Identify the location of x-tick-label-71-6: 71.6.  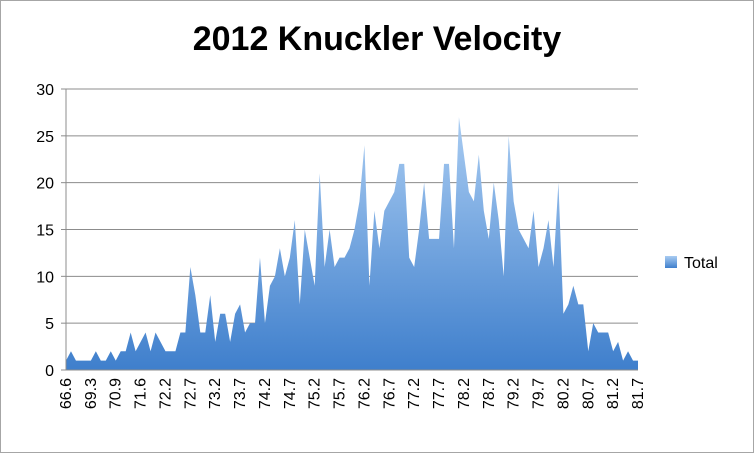
(141, 393).